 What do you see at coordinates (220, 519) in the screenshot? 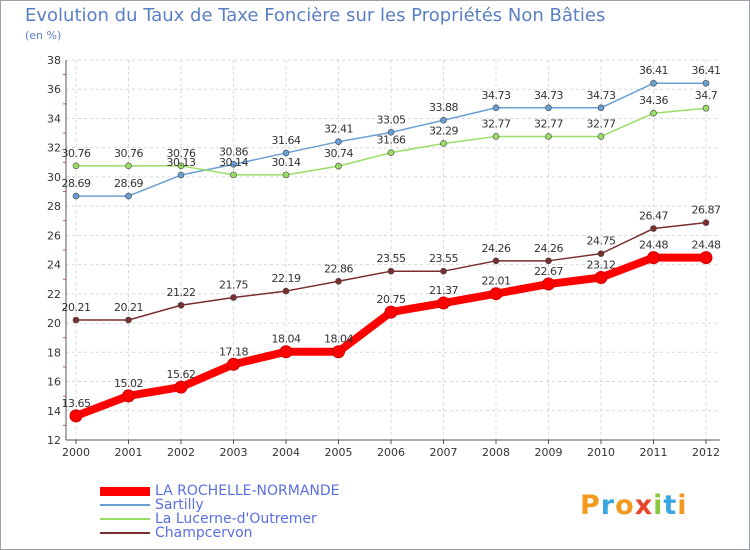
I see `legend-item-la-lucerne-d-outremer: La Lucerne-d'Outremer` at bounding box center [220, 519].